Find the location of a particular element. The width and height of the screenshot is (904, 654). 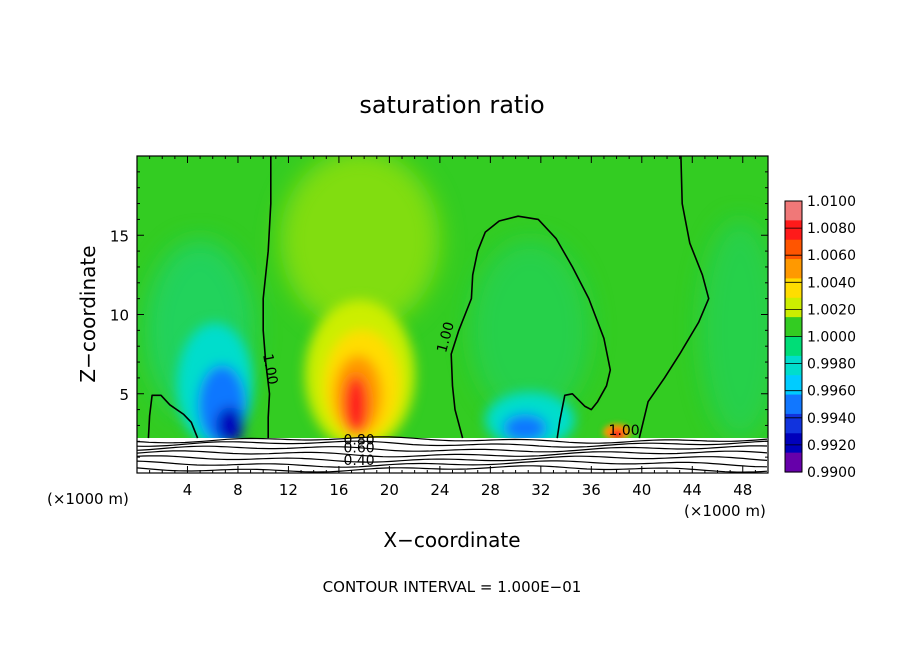

colorbar-label: 0.9900 is located at coordinates (831, 473).